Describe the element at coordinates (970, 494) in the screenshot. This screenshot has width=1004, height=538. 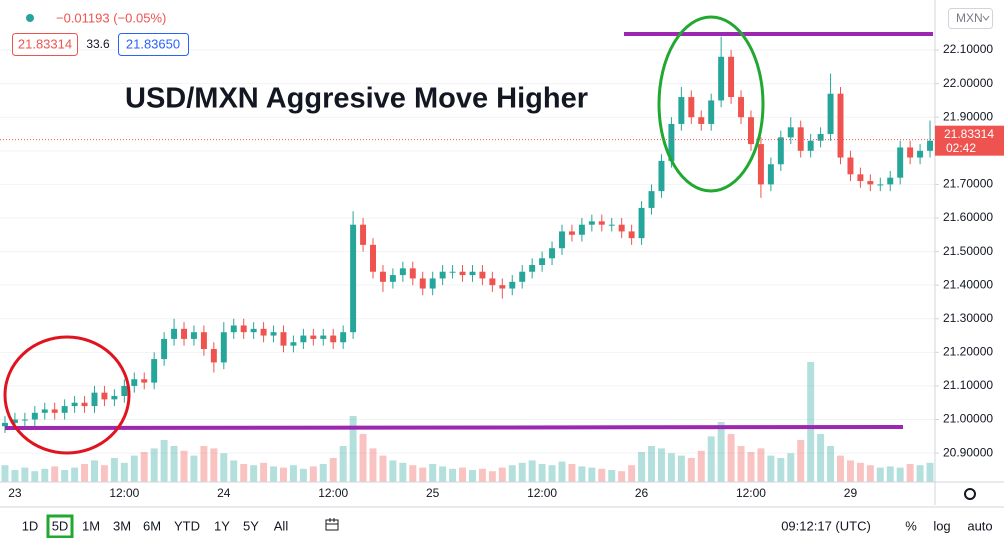
I see `settings-icon` at that location.